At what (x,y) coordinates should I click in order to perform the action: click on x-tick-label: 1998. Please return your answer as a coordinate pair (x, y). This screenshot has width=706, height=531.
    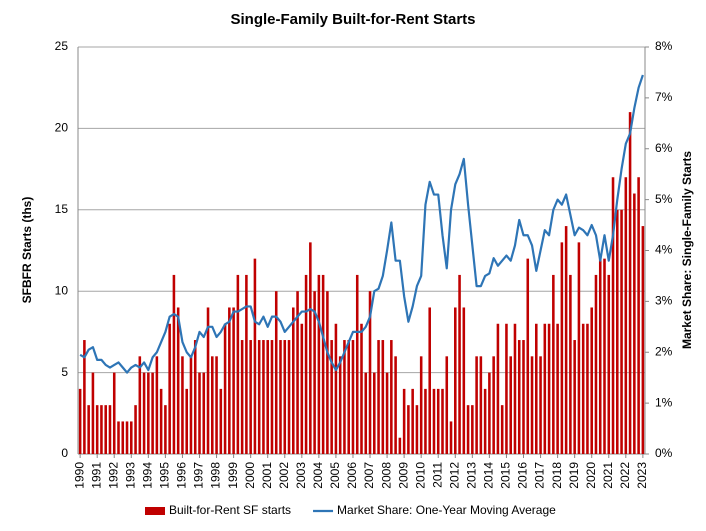
    Looking at the image, I should click on (216, 475).